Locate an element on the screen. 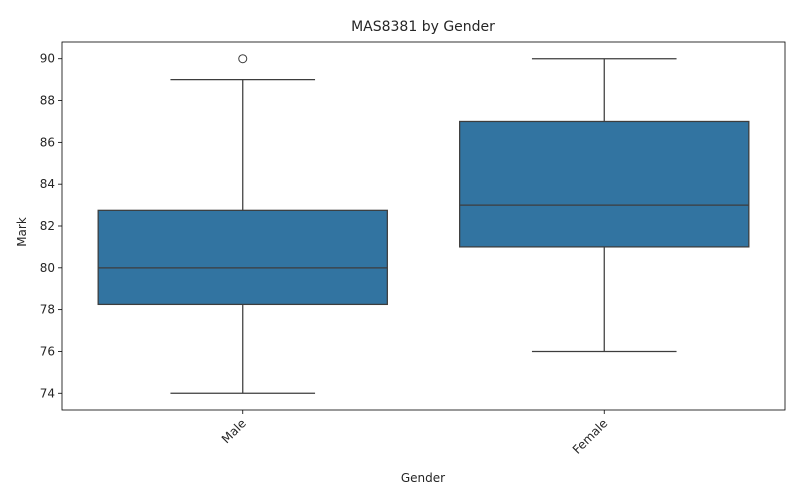 This screenshot has width=800, height=500. y-tick-label: 76 is located at coordinates (47, 351).